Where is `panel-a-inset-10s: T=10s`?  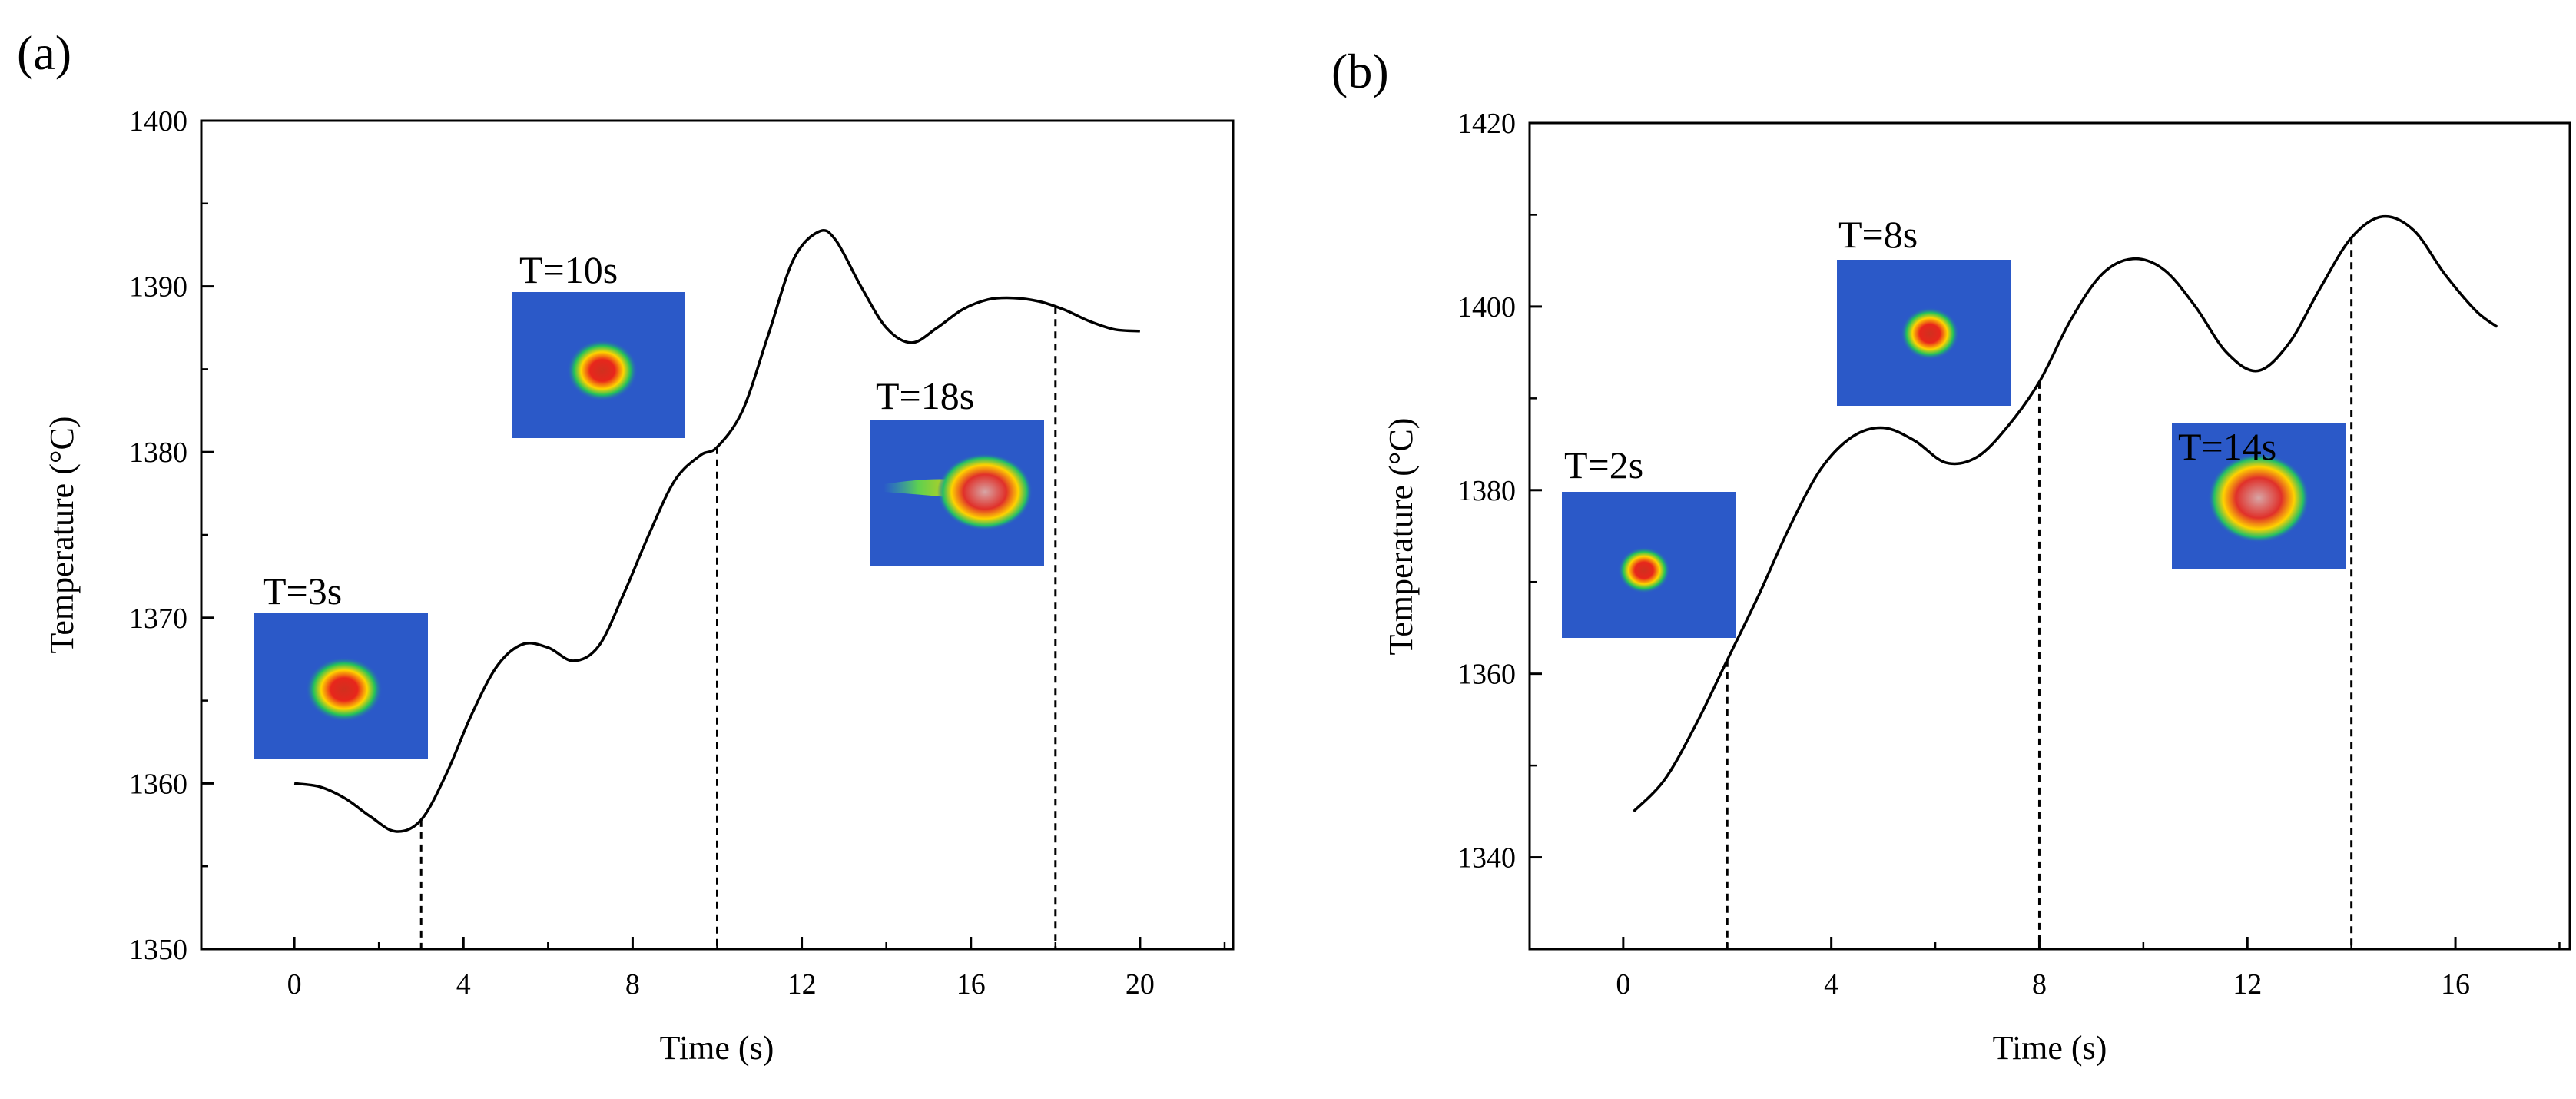
panel-a-inset-10s: T=10s is located at coordinates (598, 343).